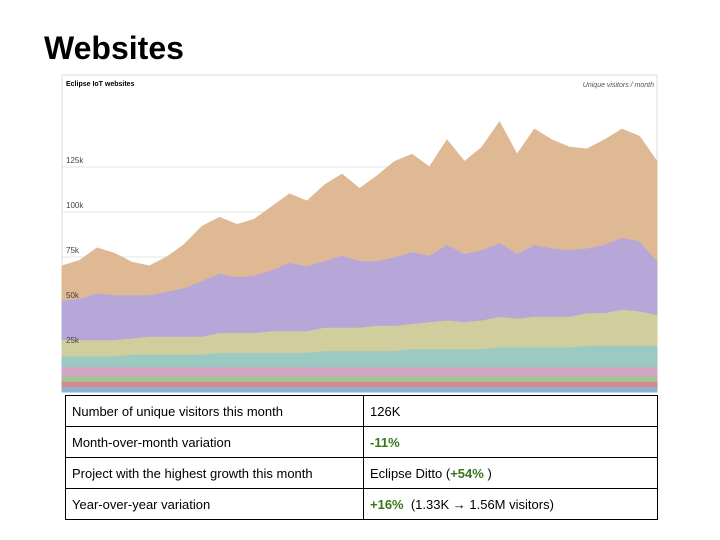 The height and width of the screenshot is (540, 720). I want to click on table-cell: Number of unique visitors this month, so click(214, 411).